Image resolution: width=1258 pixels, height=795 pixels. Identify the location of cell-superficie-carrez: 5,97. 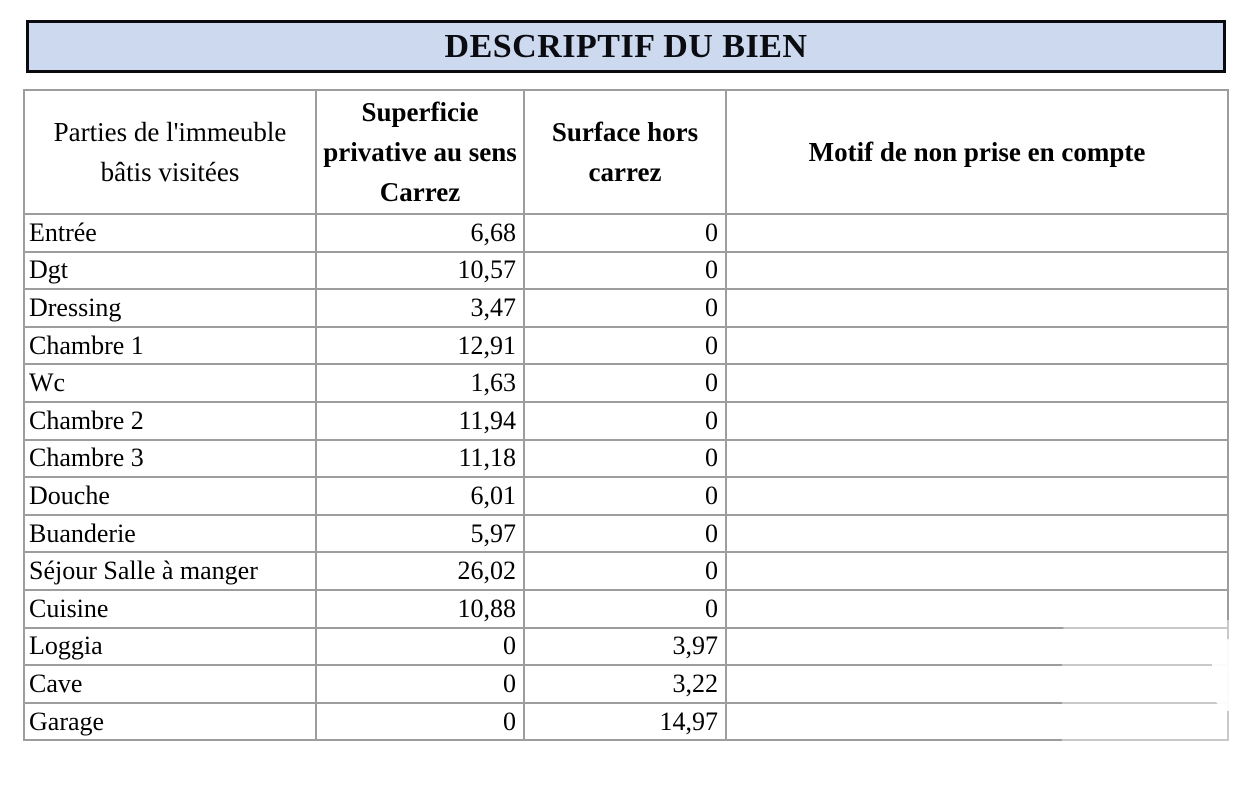
(420, 533).